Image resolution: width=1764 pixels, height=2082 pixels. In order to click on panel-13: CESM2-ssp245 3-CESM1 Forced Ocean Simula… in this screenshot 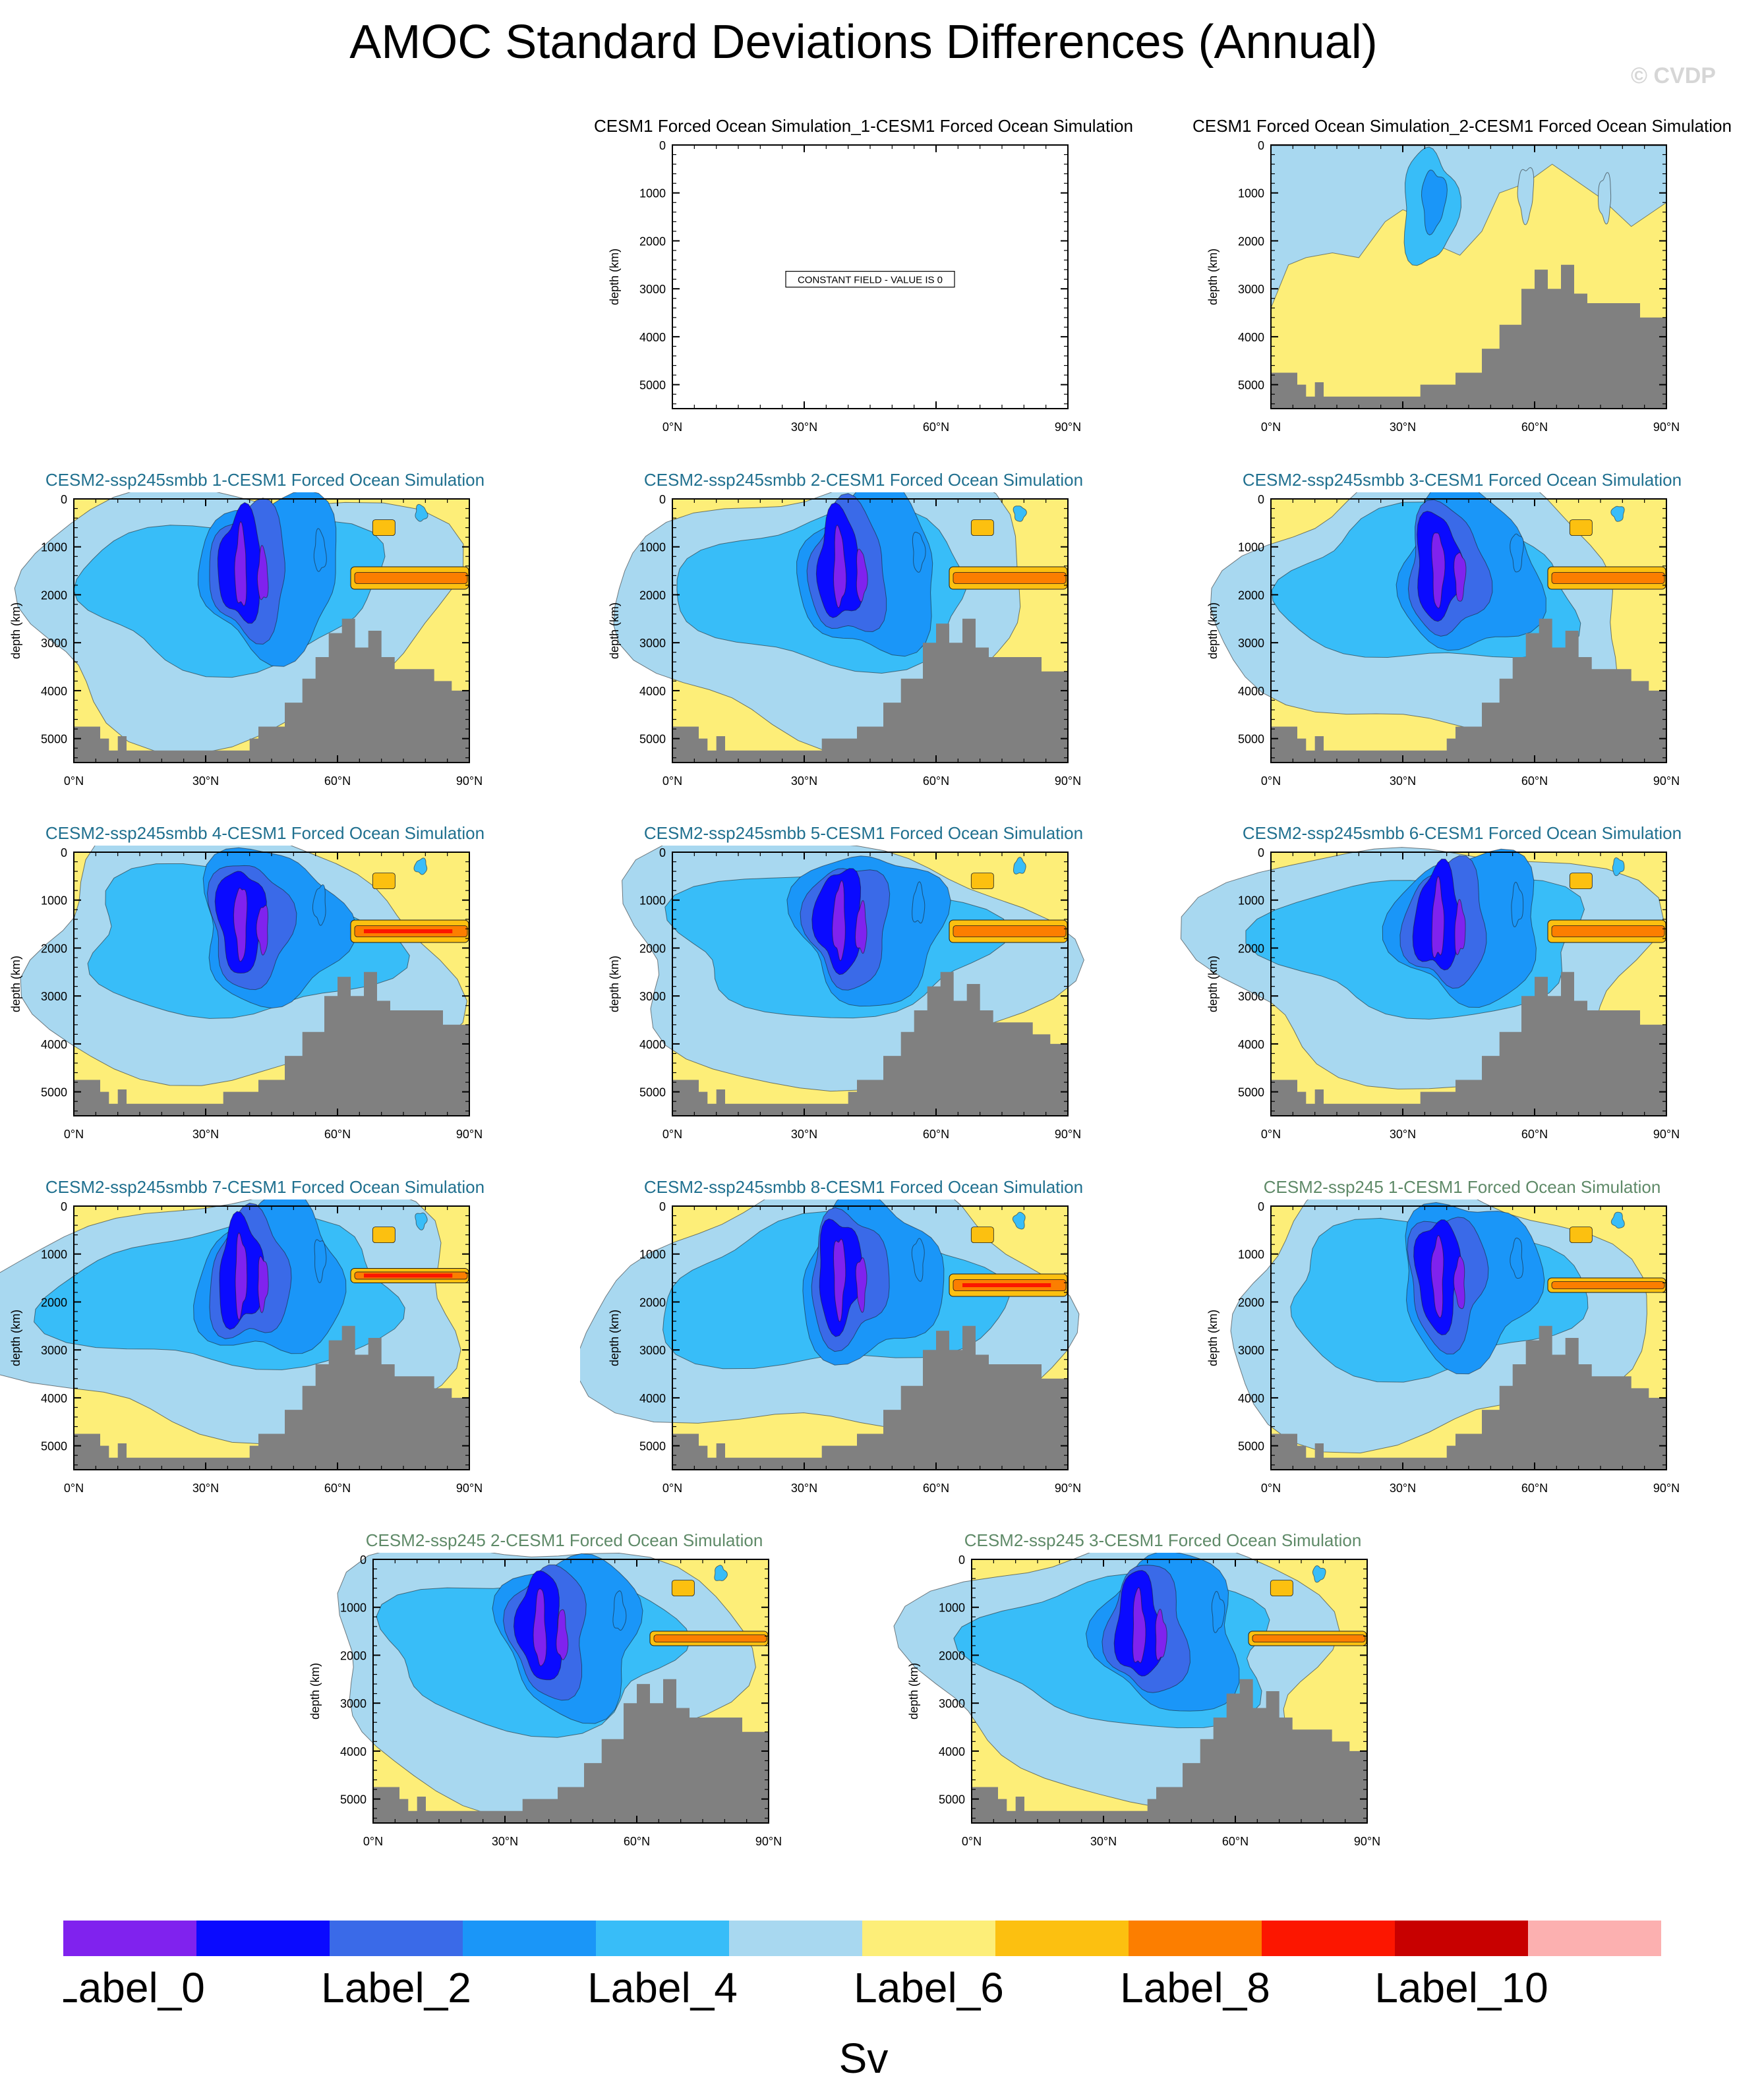, I will do `click(1162, 1700)`.